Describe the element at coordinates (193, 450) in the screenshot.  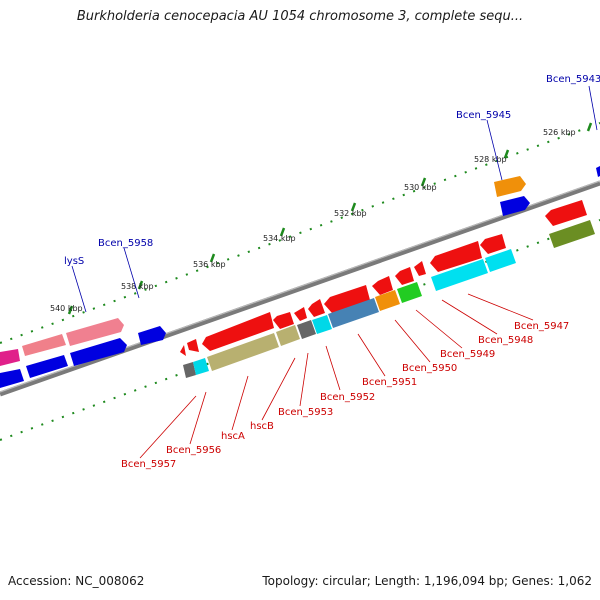
I see `gene-label-Bcen_5956: Bcen_5956` at that location.